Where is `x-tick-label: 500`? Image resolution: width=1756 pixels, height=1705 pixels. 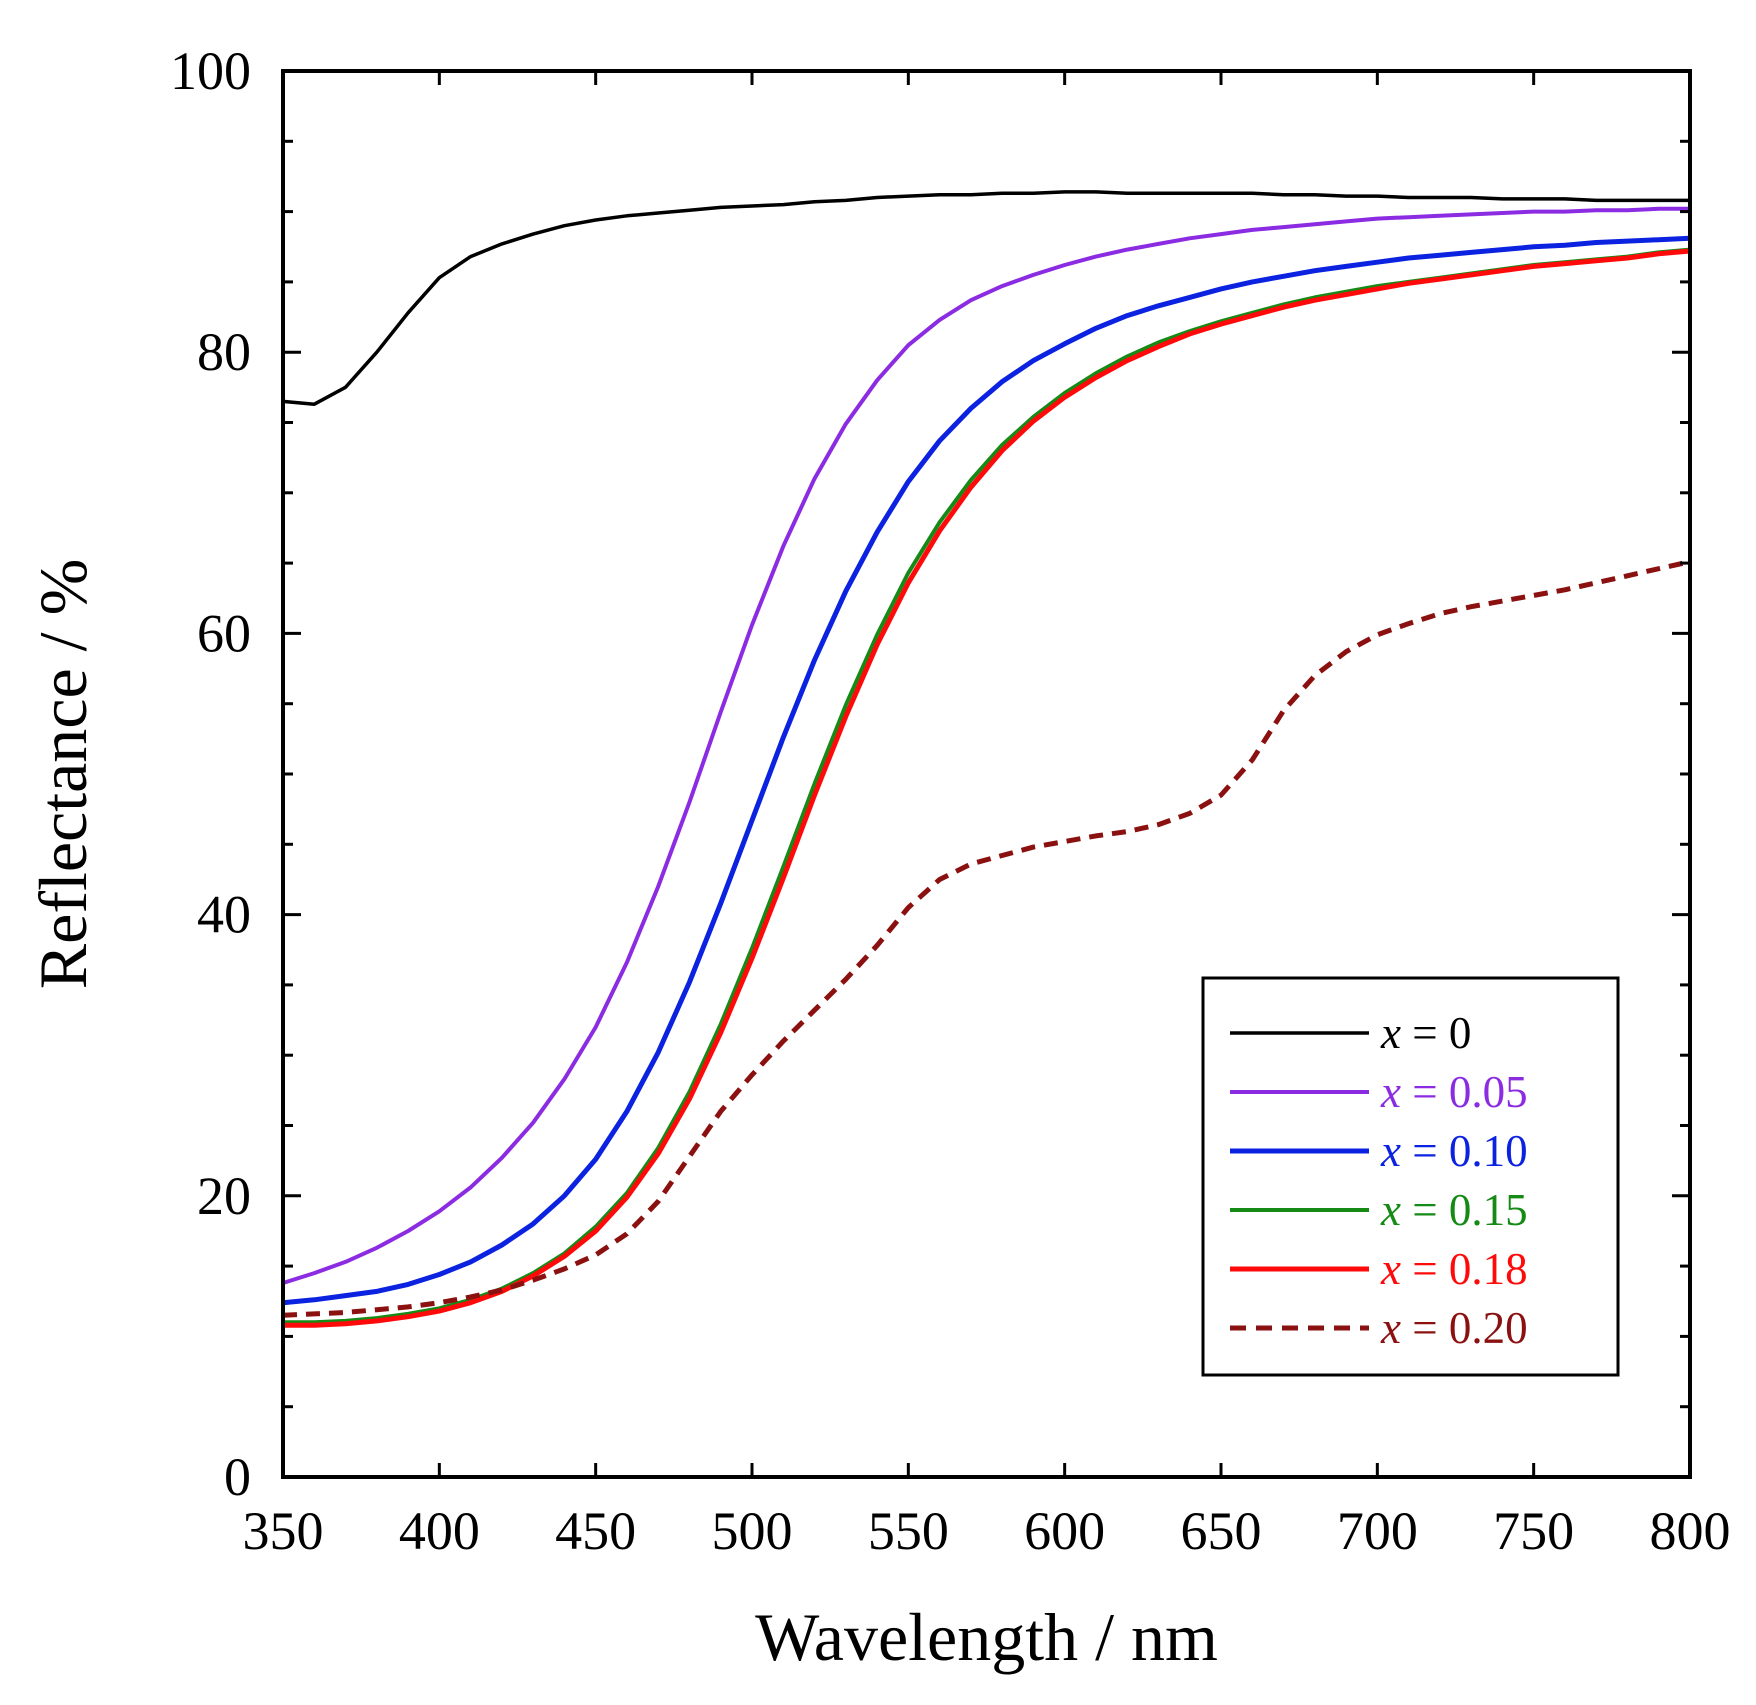 x-tick-label: 500 is located at coordinates (752, 1531).